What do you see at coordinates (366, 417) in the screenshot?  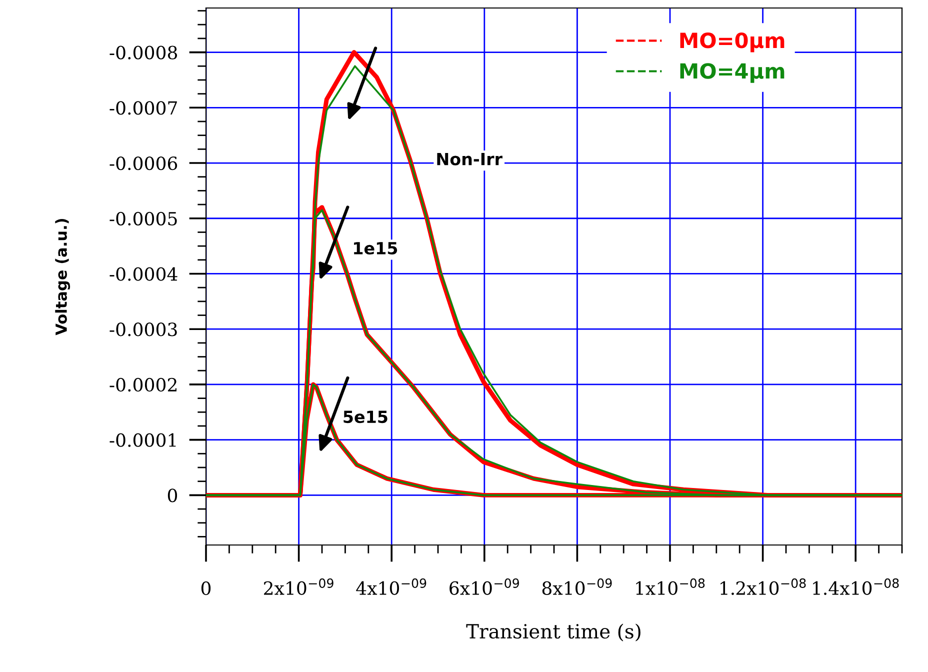 I see `annotation: 5e15` at bounding box center [366, 417].